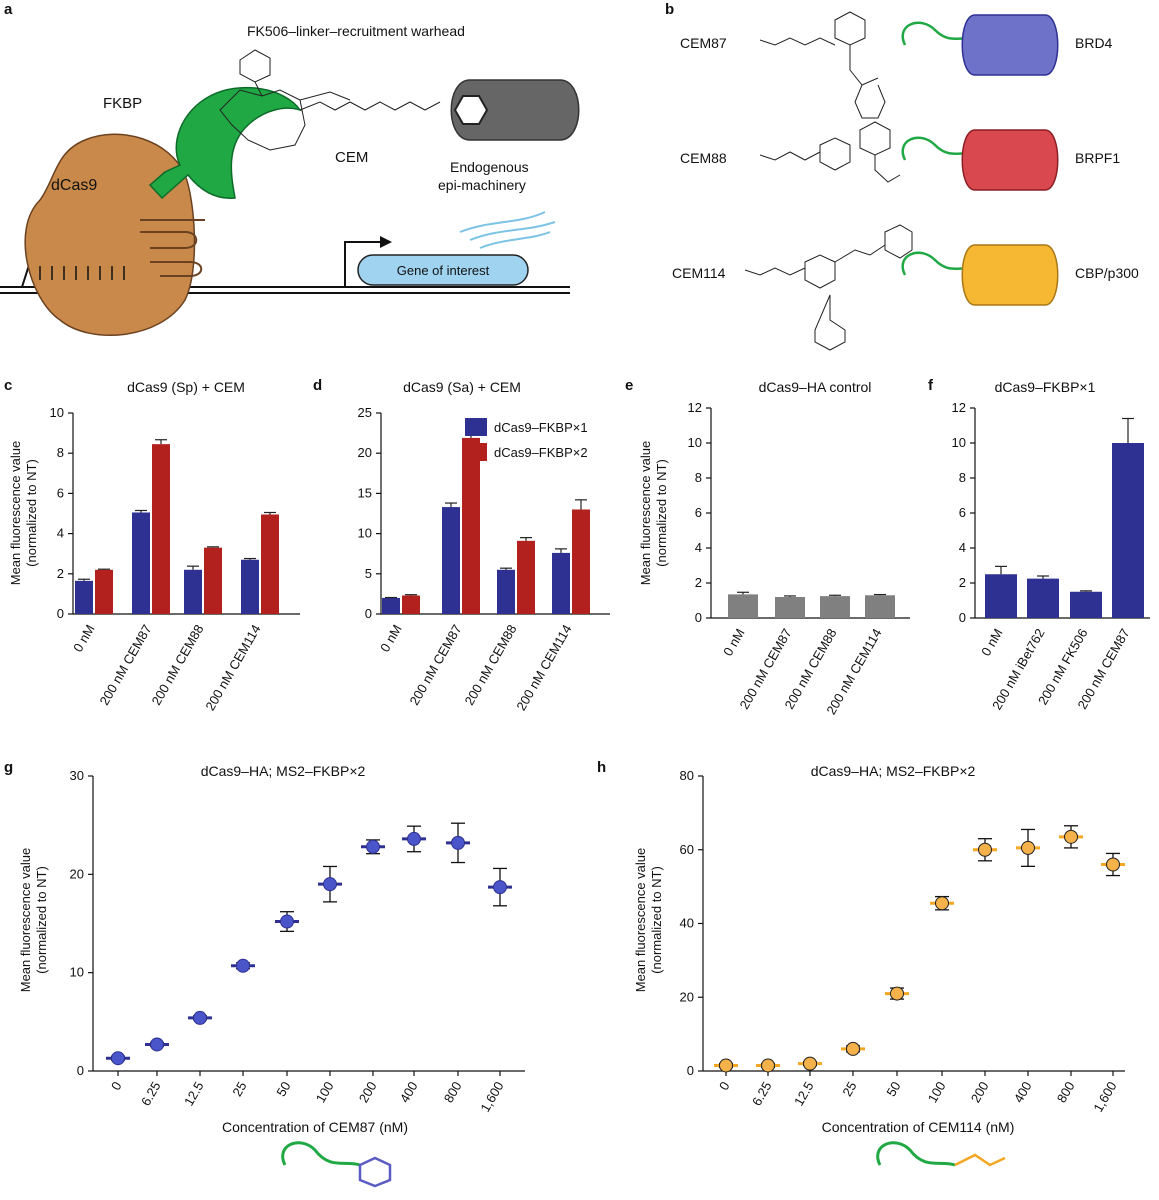 This screenshot has height=1200, width=1159. I want to click on linker, so click(370, 106).